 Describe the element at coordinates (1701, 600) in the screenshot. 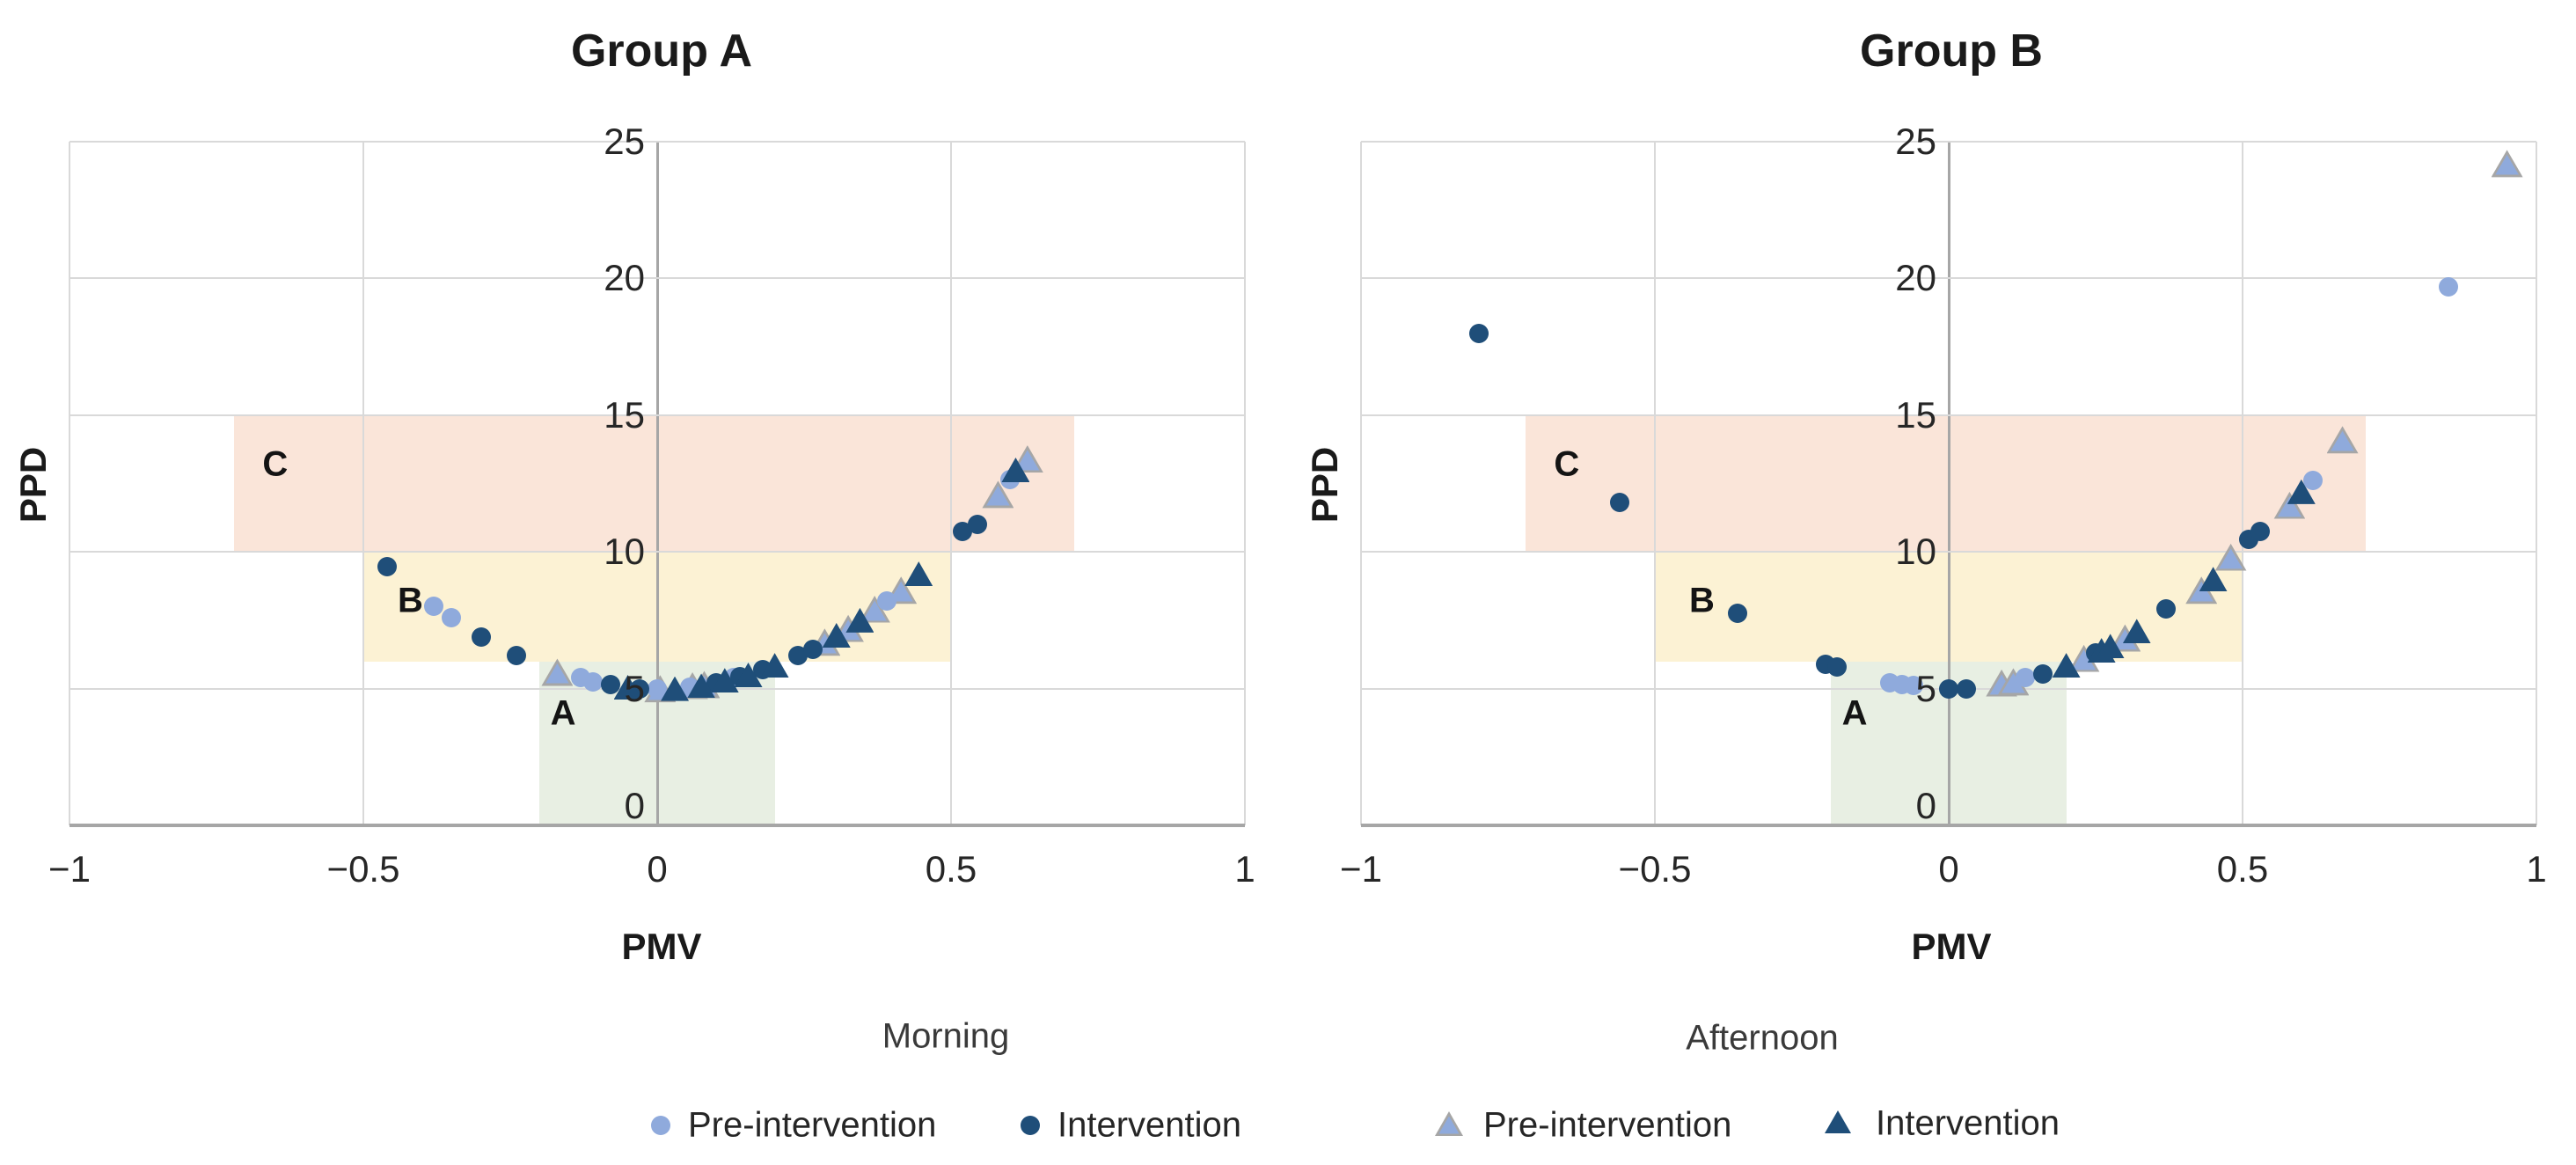

I see `comfort-zone-label-b: B` at that location.